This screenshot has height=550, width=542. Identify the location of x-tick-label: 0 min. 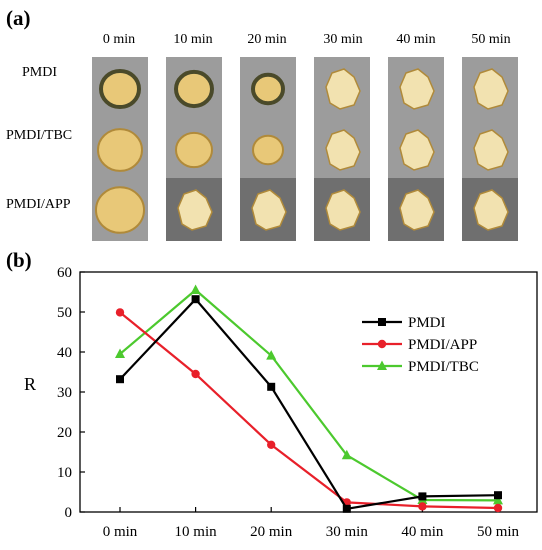
(120, 532).